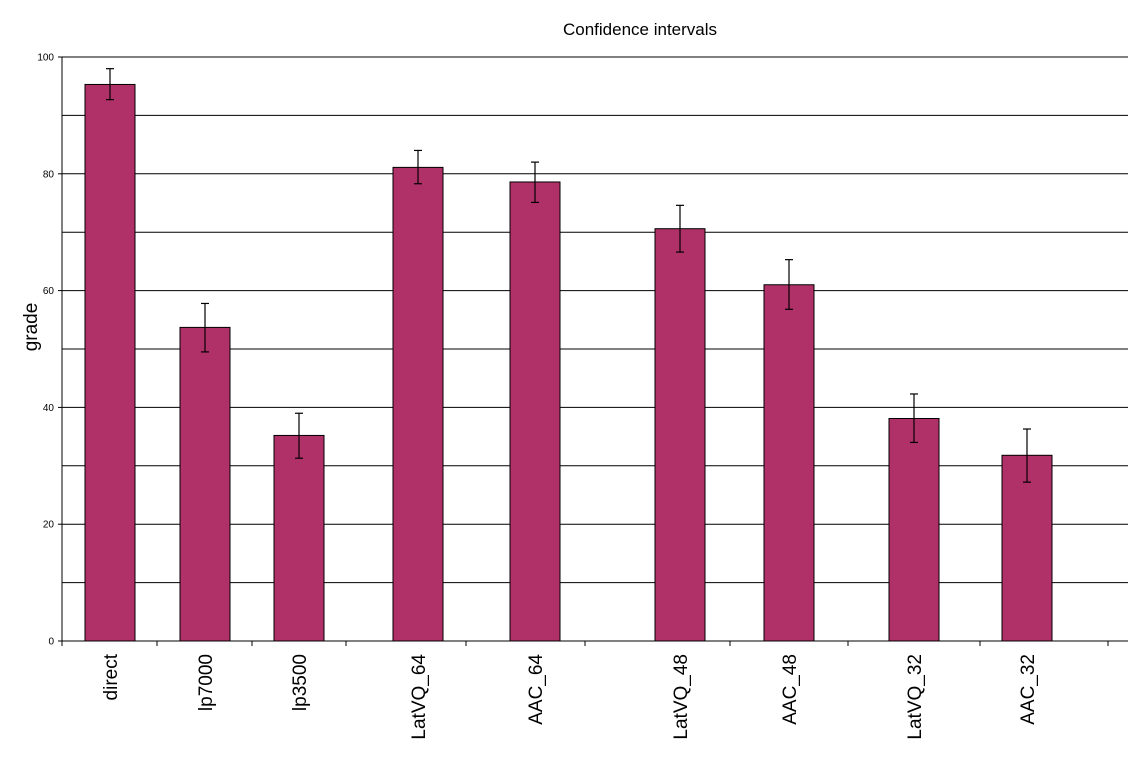 This screenshot has height=761, width=1133. Describe the element at coordinates (49, 525) in the screenshot. I see `y-tick-label: 20` at that location.